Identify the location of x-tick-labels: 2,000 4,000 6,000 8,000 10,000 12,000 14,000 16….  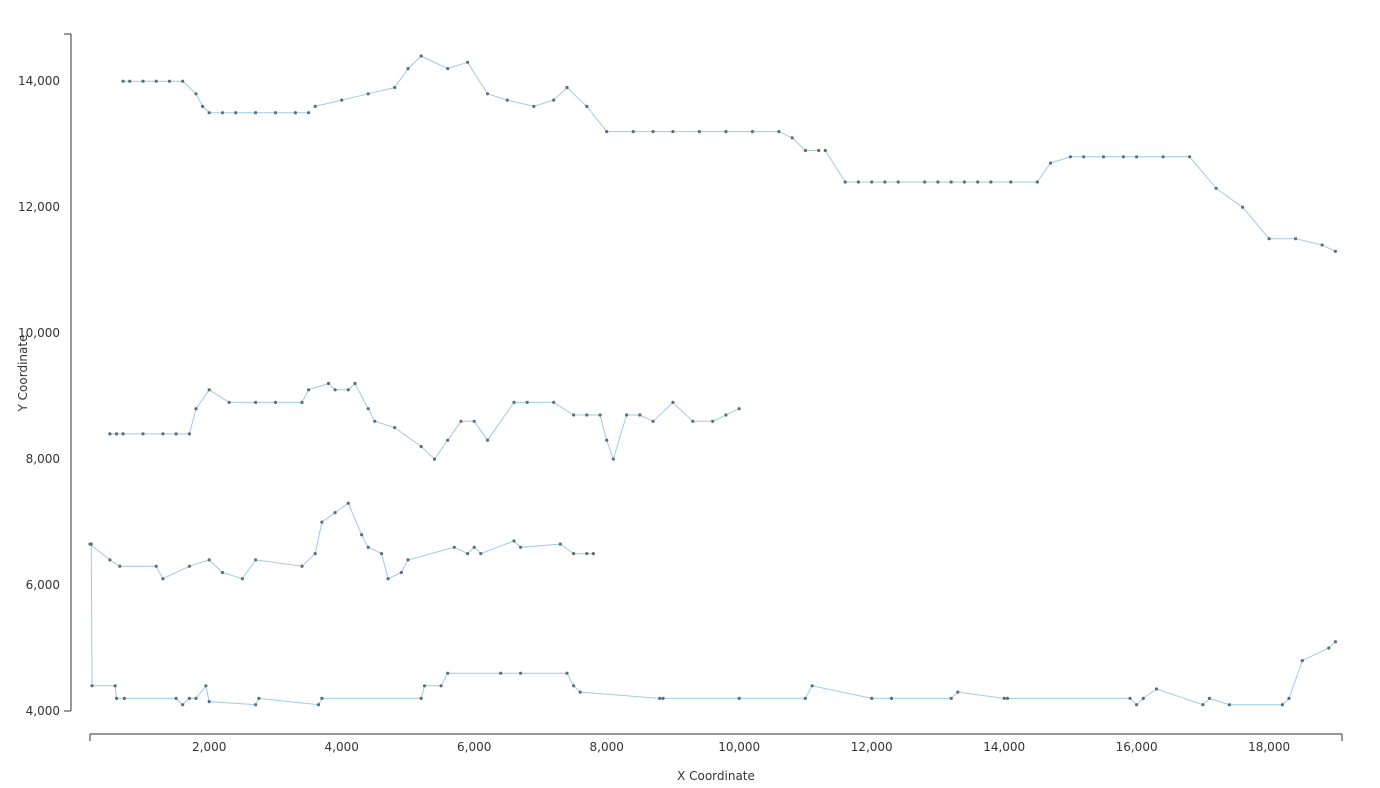
(741, 747).